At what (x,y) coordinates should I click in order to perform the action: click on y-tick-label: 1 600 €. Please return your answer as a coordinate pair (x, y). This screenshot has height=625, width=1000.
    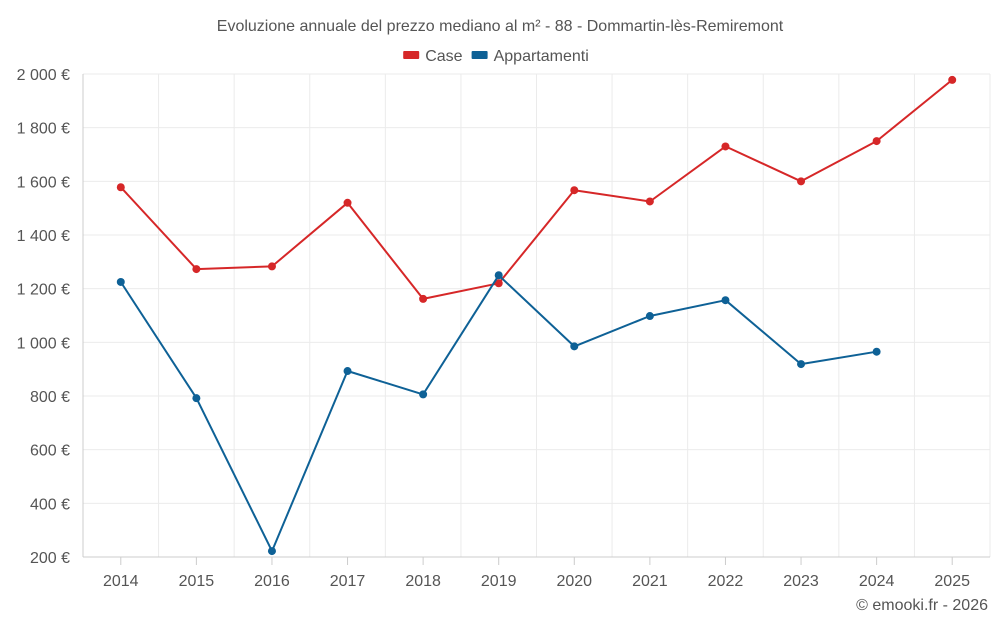
    Looking at the image, I should click on (43, 182).